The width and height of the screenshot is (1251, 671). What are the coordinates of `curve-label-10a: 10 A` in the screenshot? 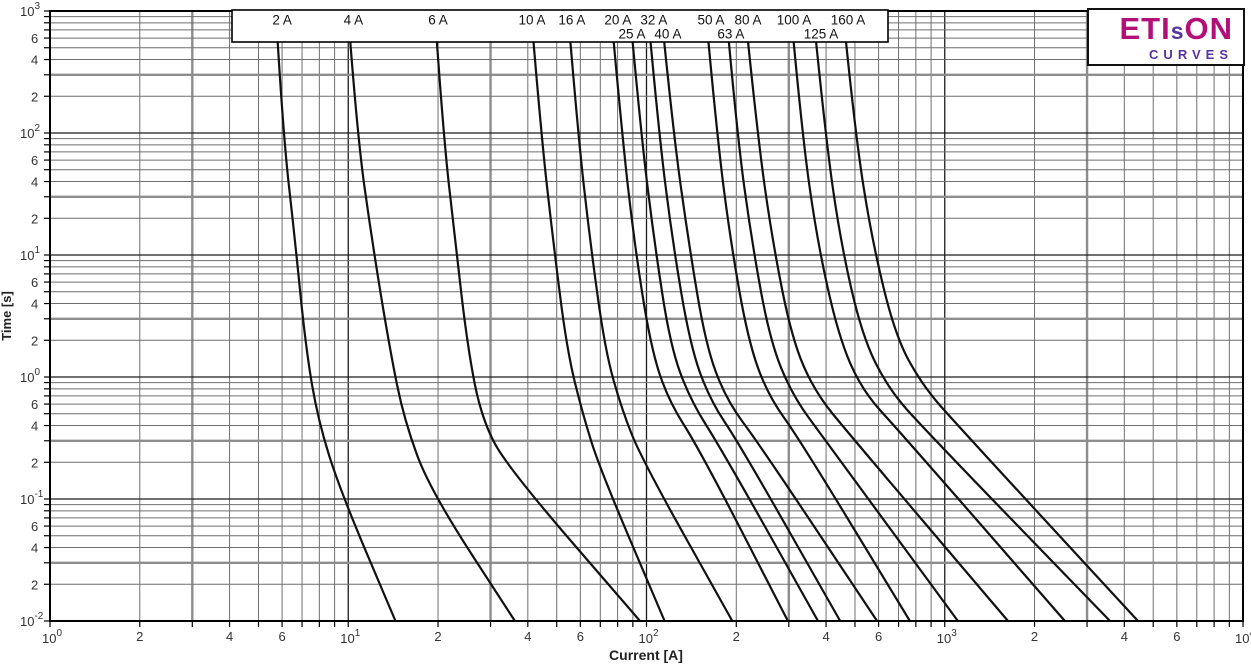 It's located at (531, 20).